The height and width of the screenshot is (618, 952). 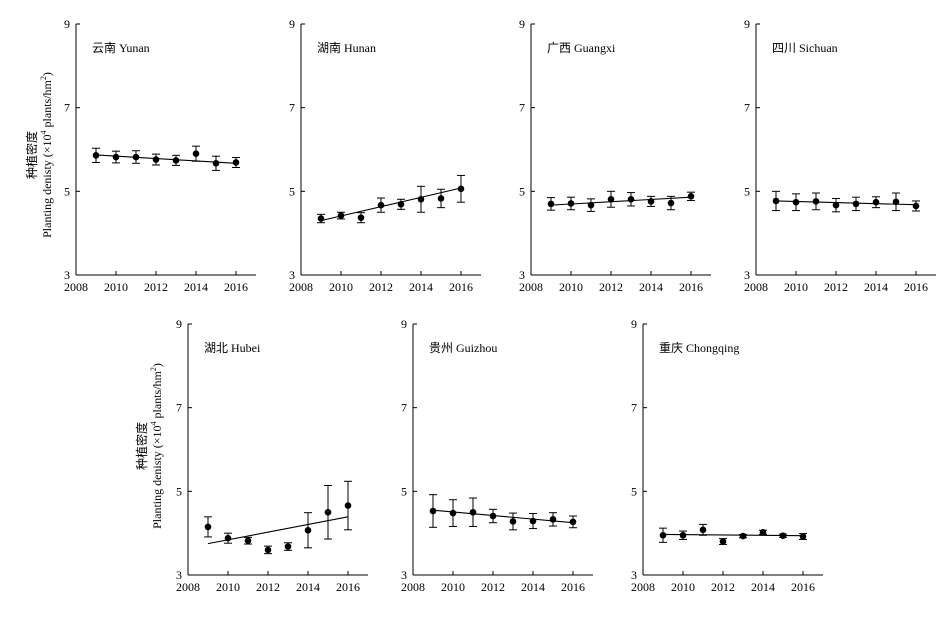 What do you see at coordinates (121, 47) in the screenshot?
I see `panel-title: 云南 Yunan` at bounding box center [121, 47].